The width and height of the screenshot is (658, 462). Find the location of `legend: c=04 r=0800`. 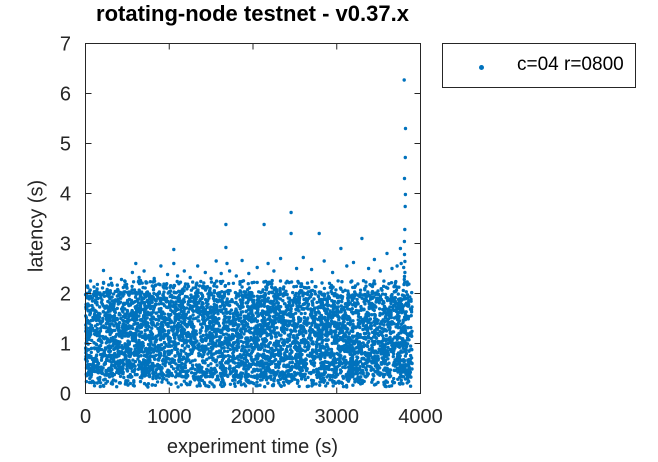

legend: c=04 r=0800 is located at coordinates (539, 65).